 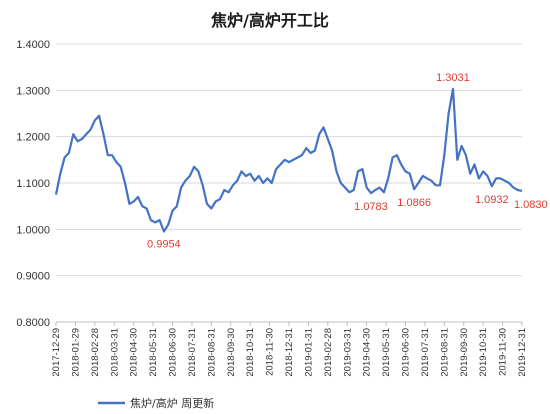 What do you see at coordinates (33, 45) in the screenshot?
I see `y-tick-label: 1.4000` at bounding box center [33, 45].